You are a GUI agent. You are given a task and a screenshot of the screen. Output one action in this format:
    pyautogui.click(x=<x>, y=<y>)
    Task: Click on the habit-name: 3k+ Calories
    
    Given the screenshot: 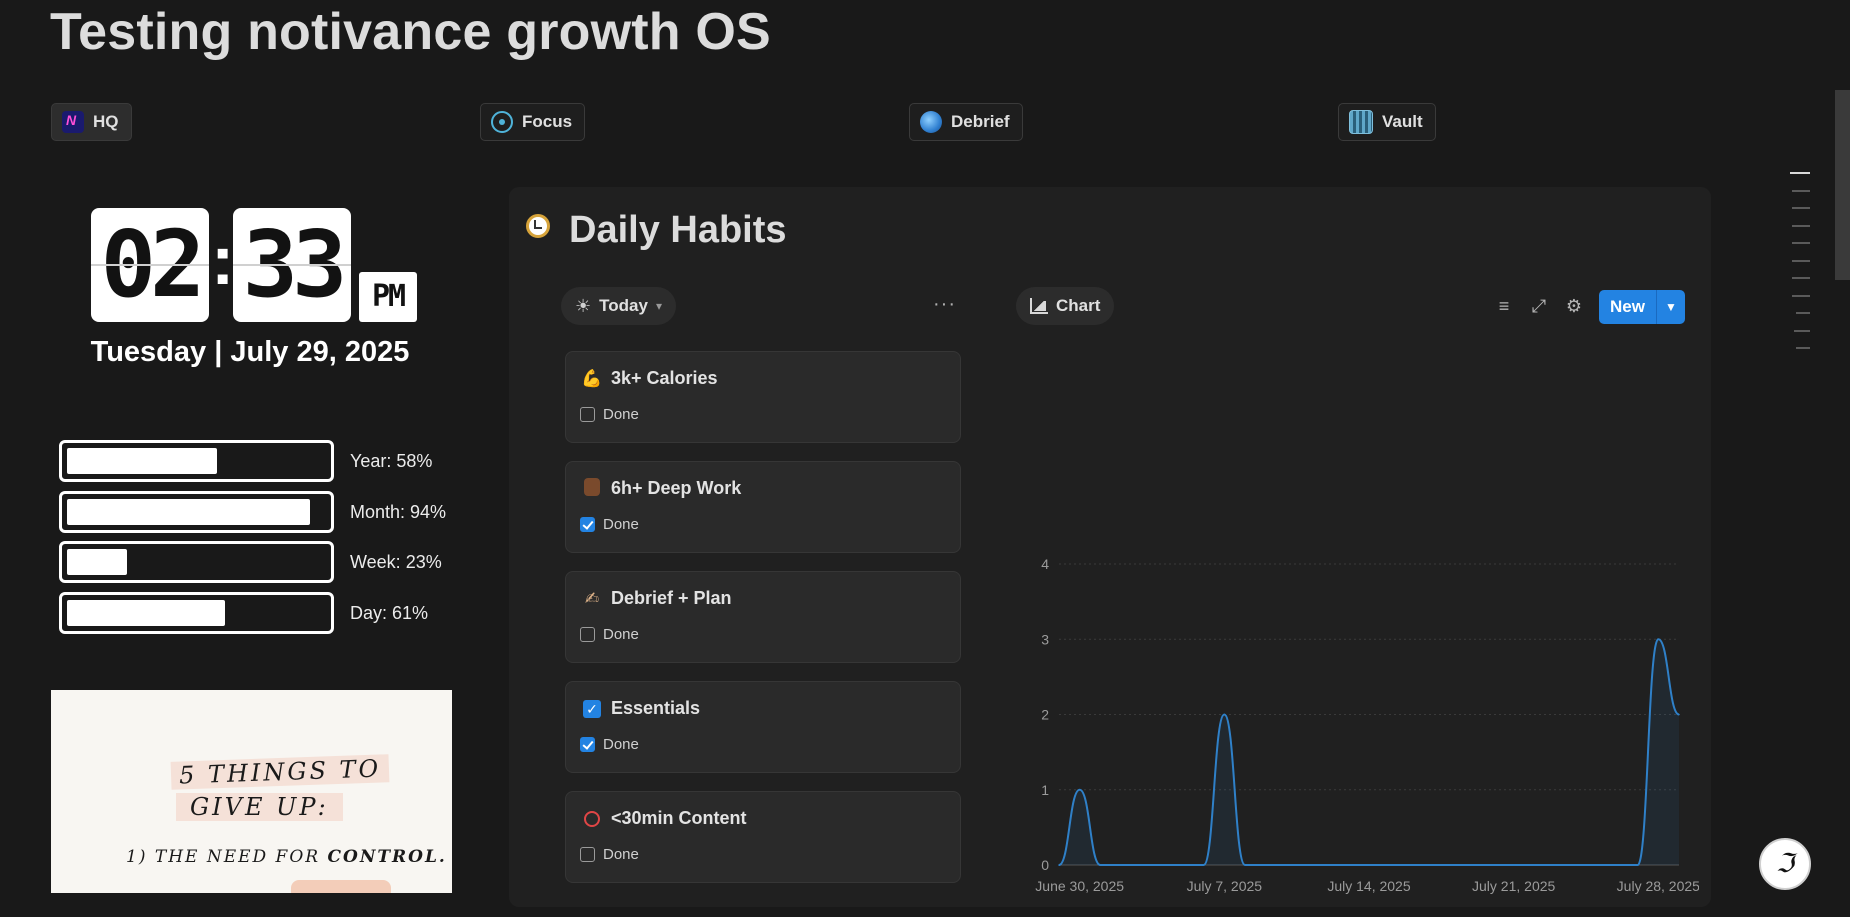 What is the action you would take?
    pyautogui.click(x=664, y=378)
    